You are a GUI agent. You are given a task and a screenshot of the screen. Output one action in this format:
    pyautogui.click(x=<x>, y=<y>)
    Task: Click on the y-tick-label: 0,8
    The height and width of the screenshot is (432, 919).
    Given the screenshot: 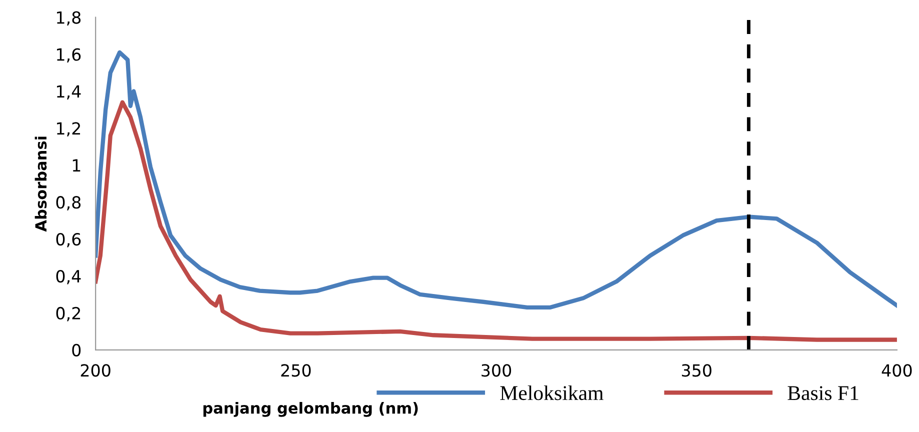 What is the action you would take?
    pyautogui.click(x=68, y=203)
    